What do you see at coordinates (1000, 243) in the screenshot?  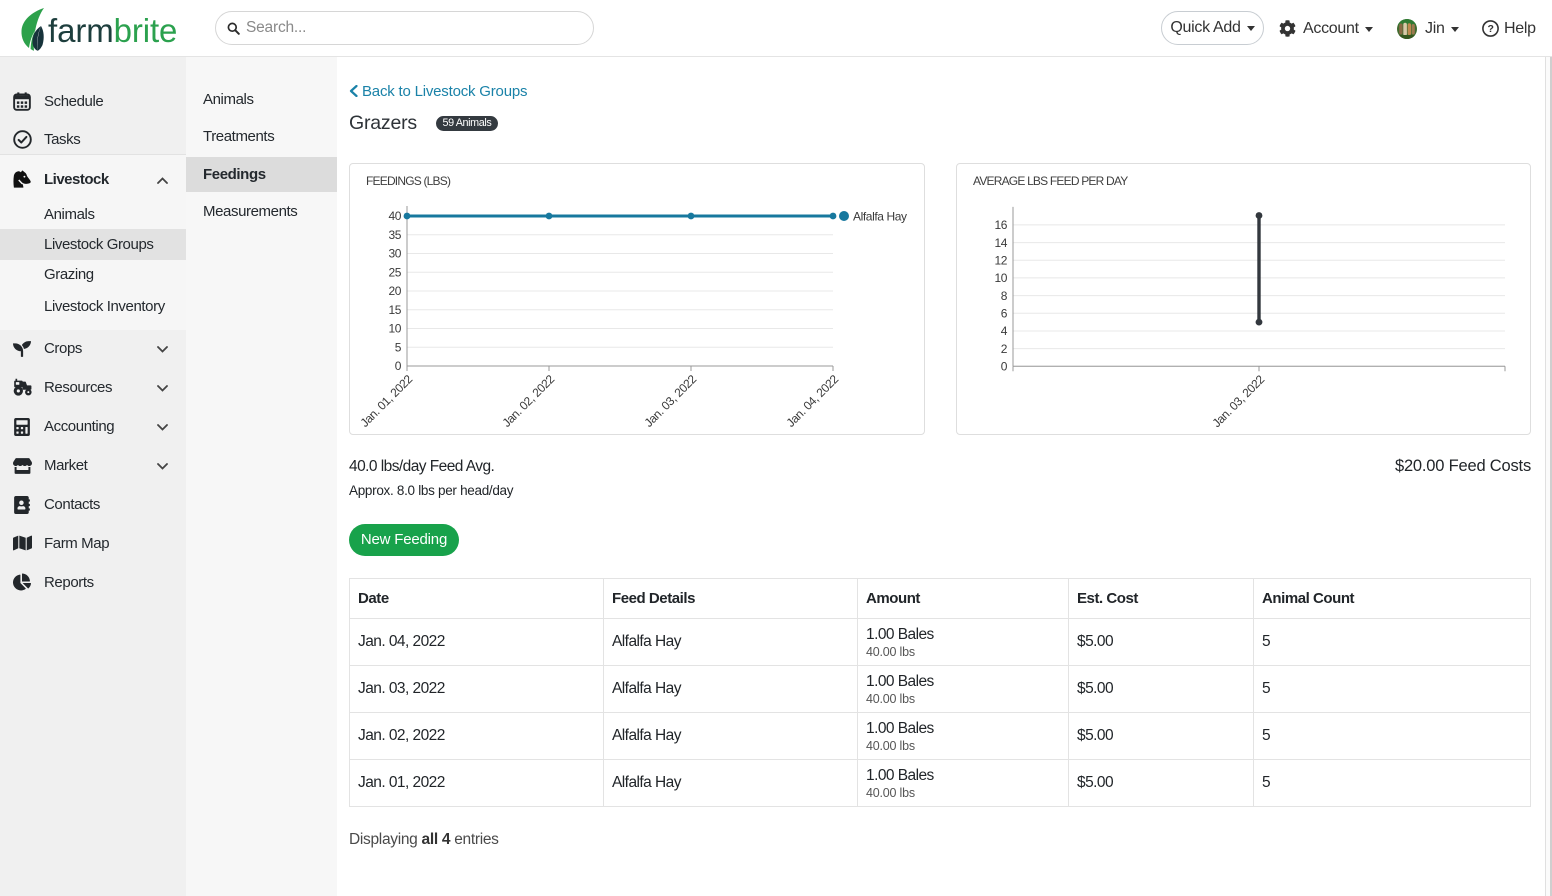 I see `svg-text: 14` at bounding box center [1000, 243].